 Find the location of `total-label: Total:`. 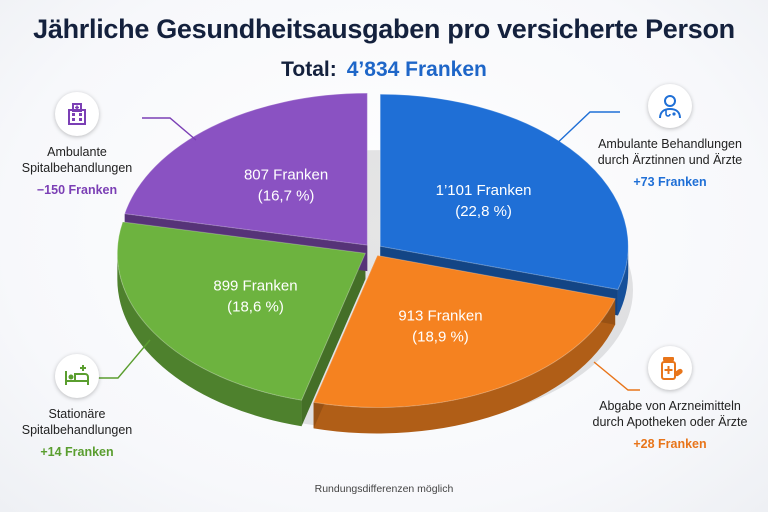

total-label: Total: is located at coordinates (309, 69).